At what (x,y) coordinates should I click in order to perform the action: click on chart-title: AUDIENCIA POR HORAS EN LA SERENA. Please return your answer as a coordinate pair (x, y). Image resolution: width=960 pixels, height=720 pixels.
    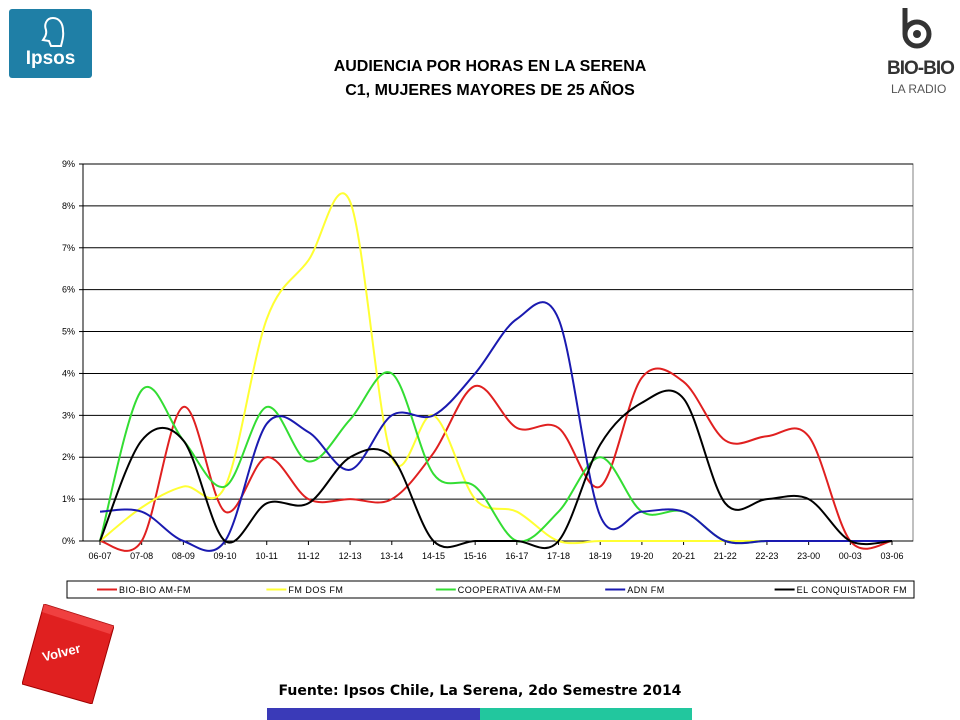
    Looking at the image, I should click on (490, 66).